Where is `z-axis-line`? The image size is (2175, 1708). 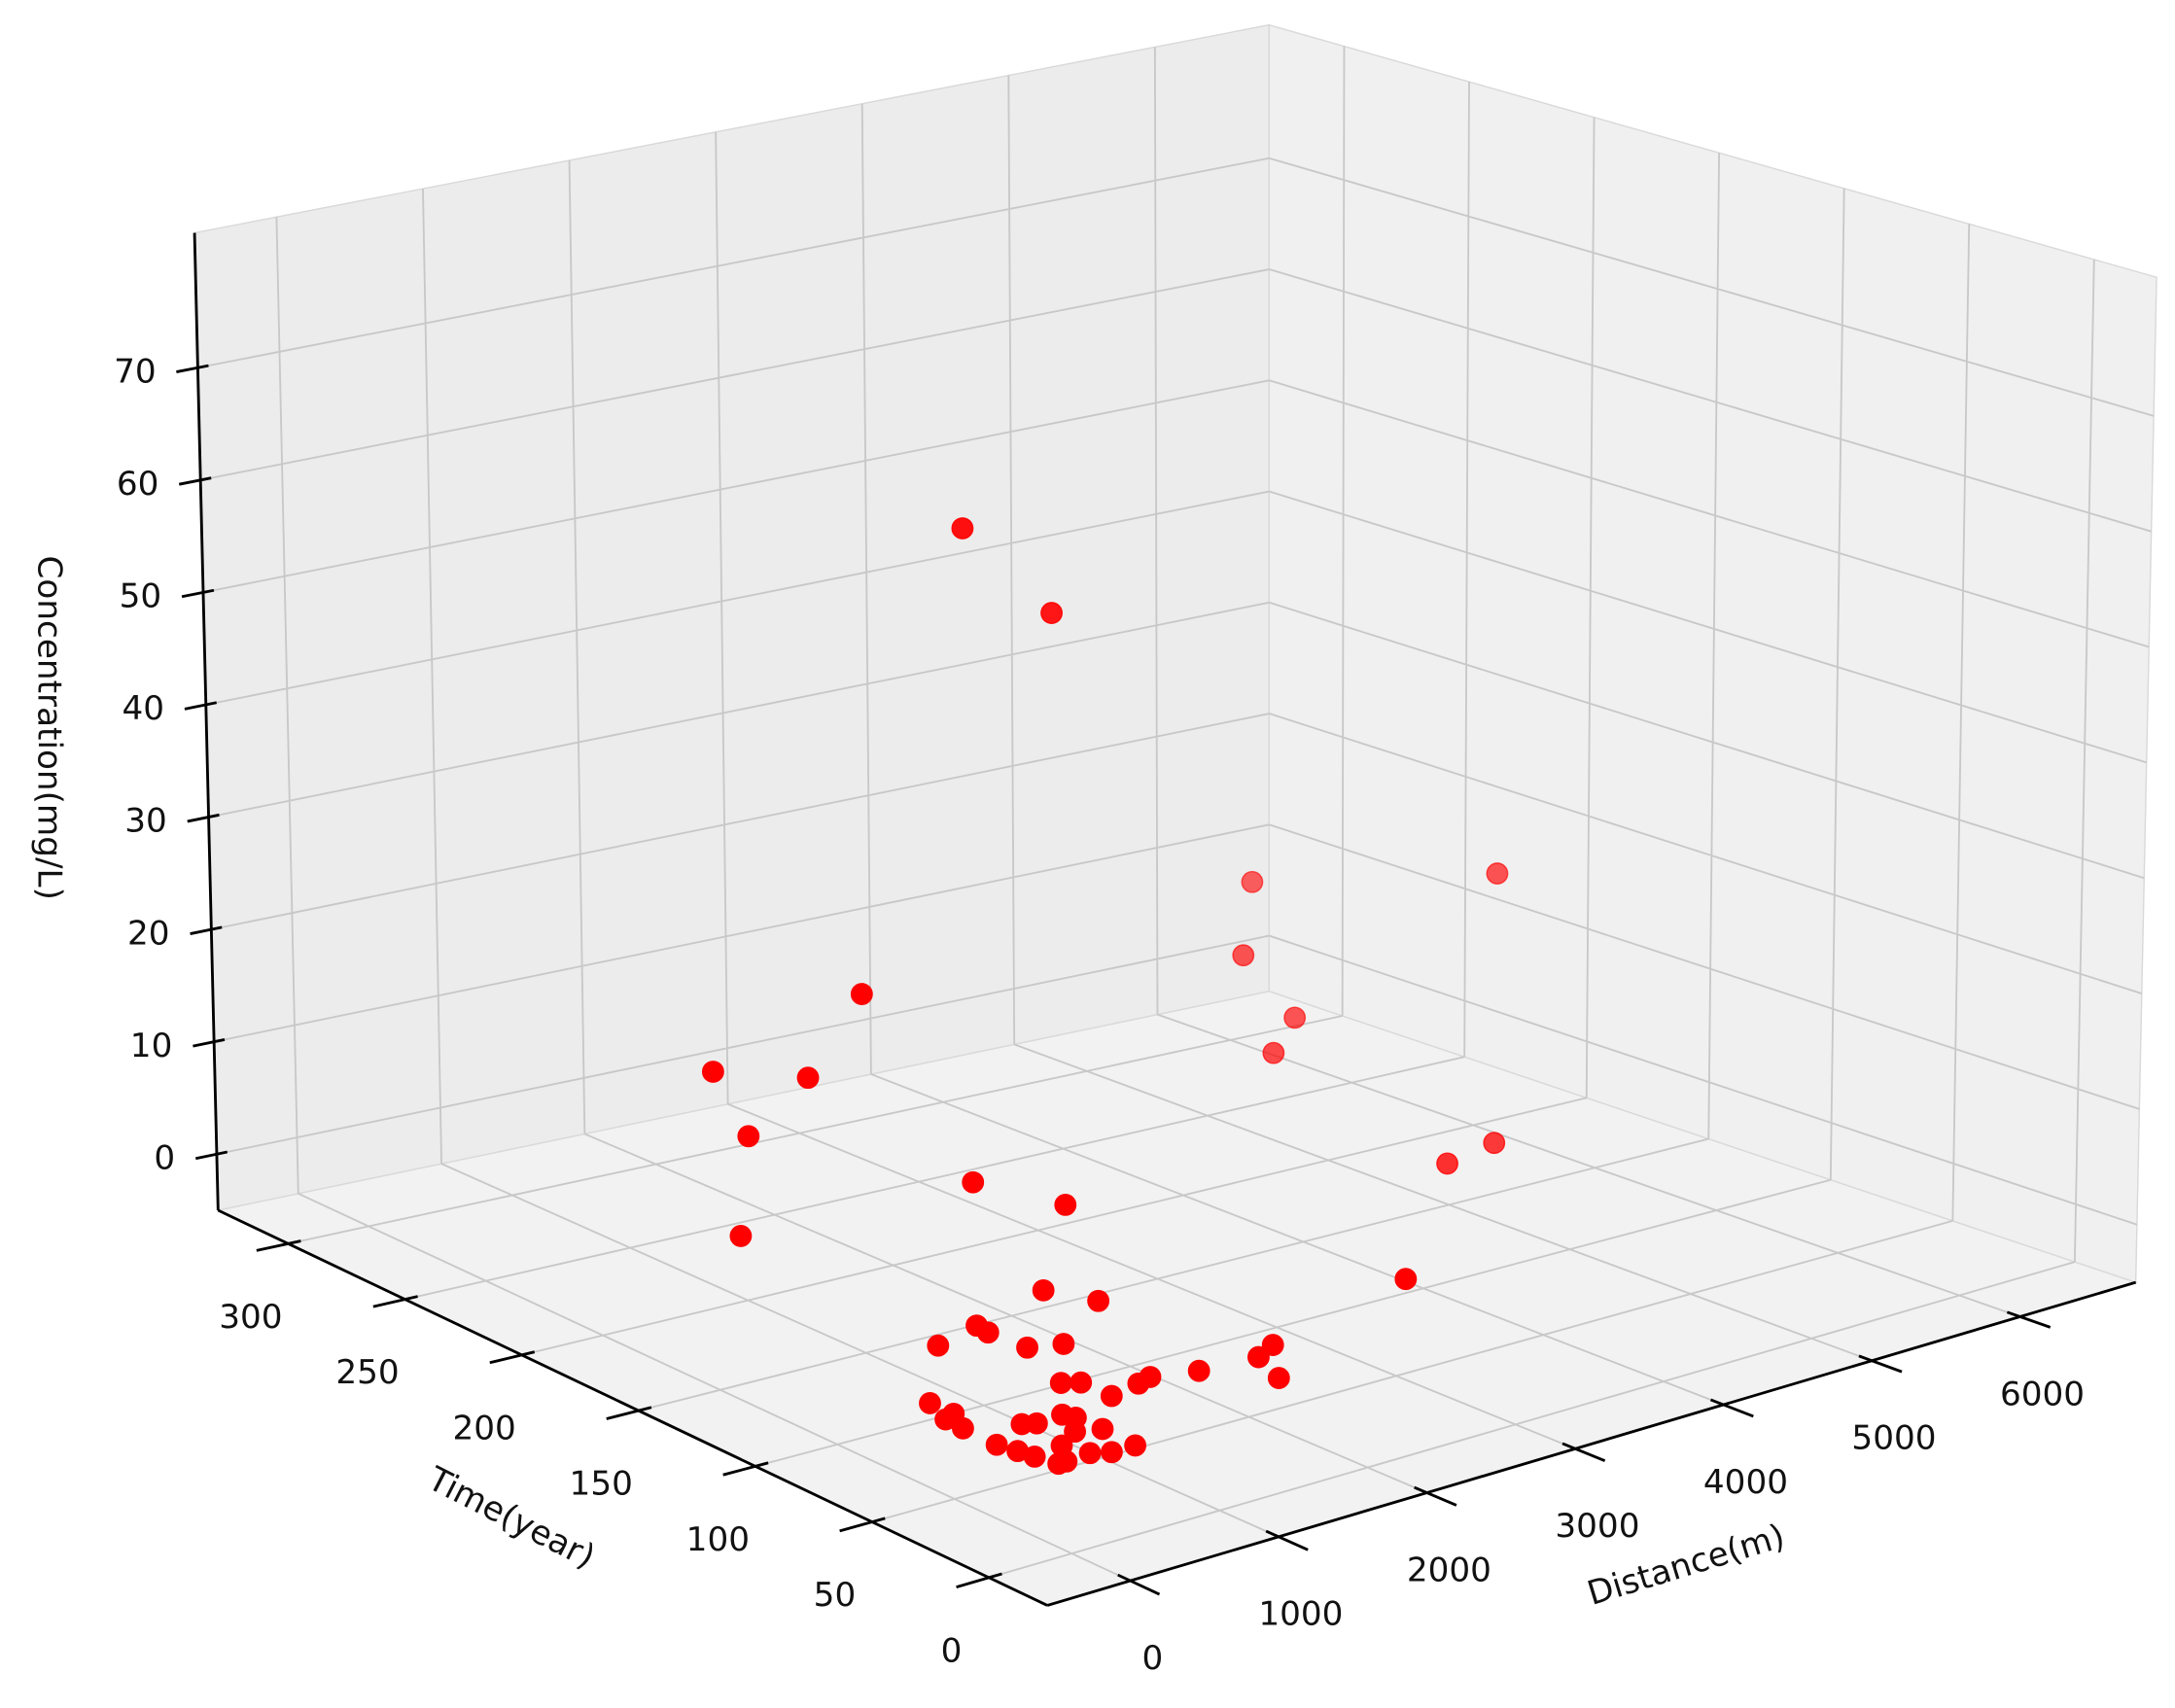
z-axis-line is located at coordinates (206, 721).